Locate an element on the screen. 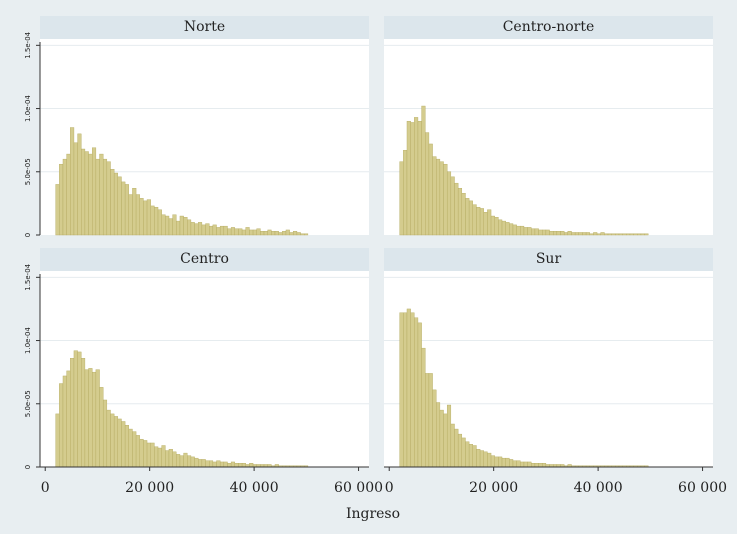 The image size is (737, 534). x-tick-label: 60 000 is located at coordinates (358, 488).